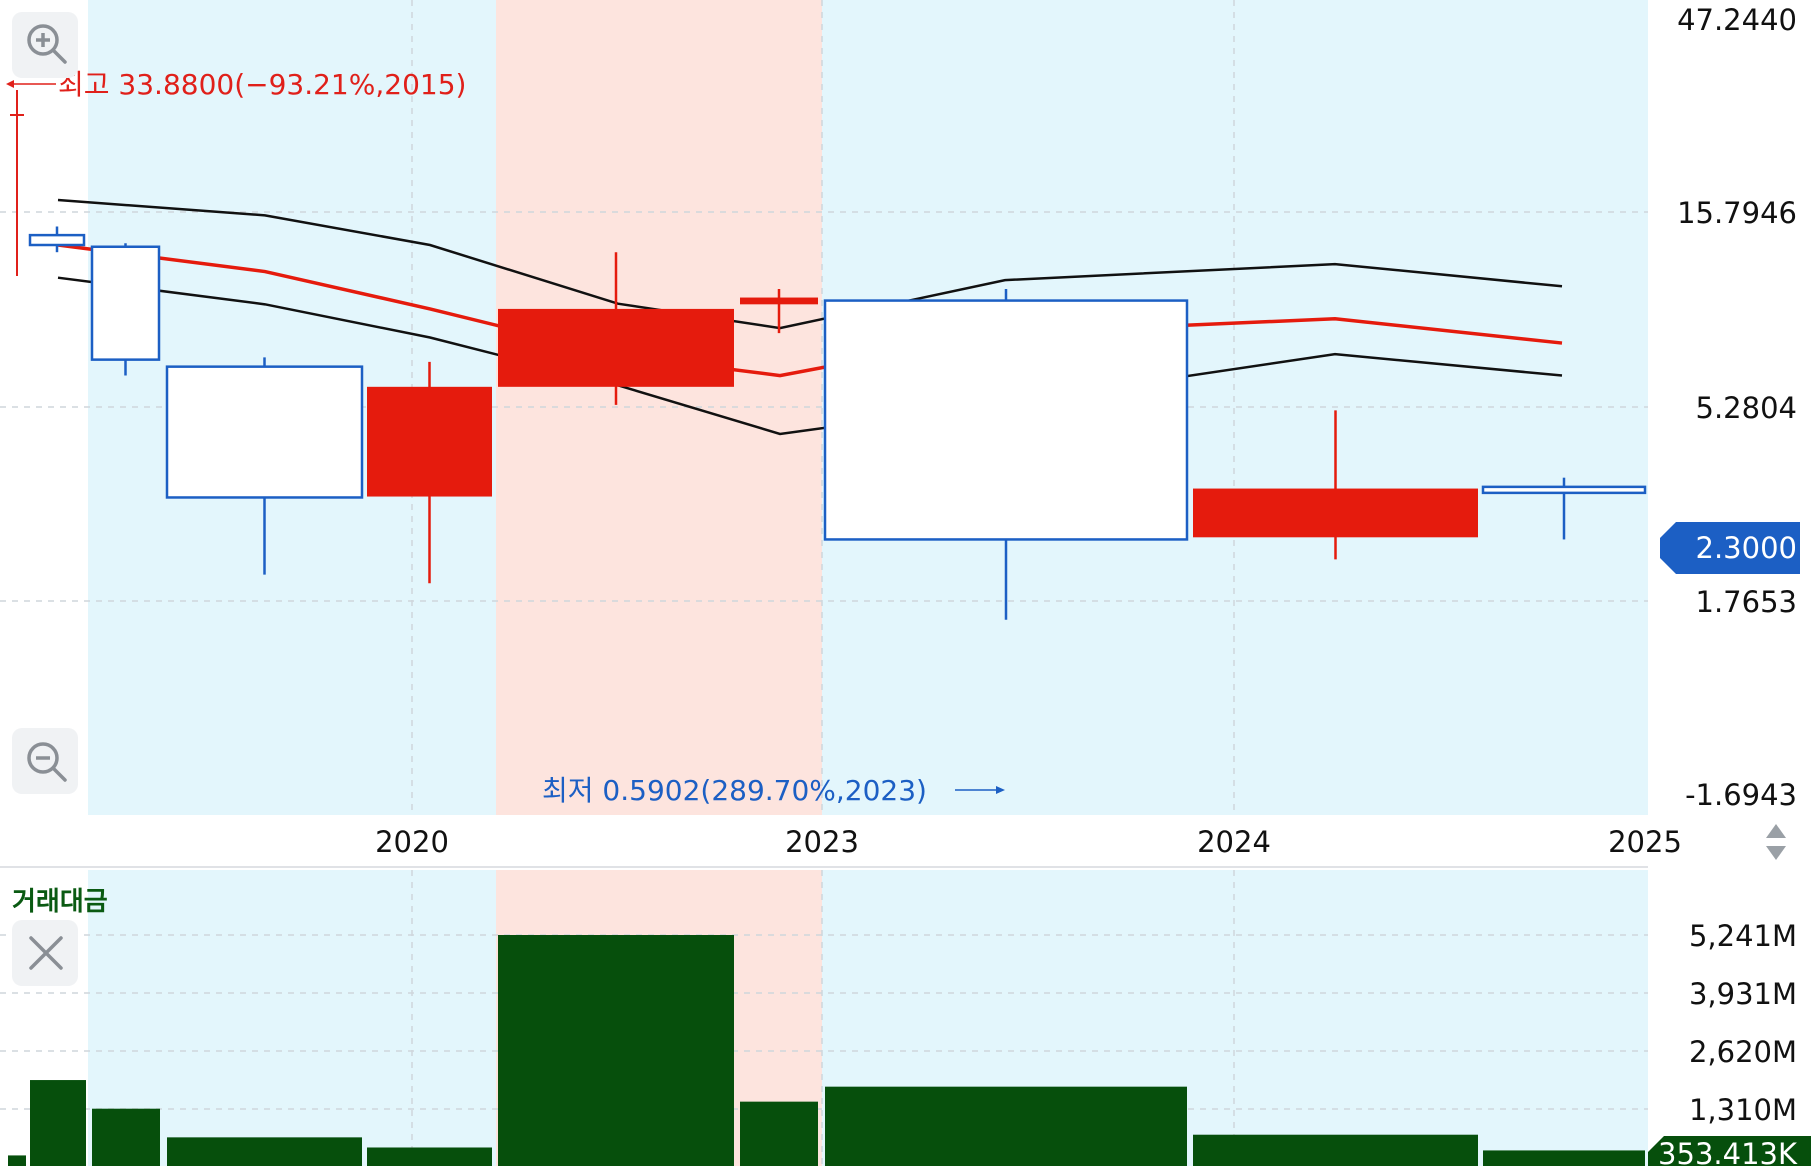 The image size is (1811, 1166). I want to click on x-tick-label: 2023, so click(822, 842).